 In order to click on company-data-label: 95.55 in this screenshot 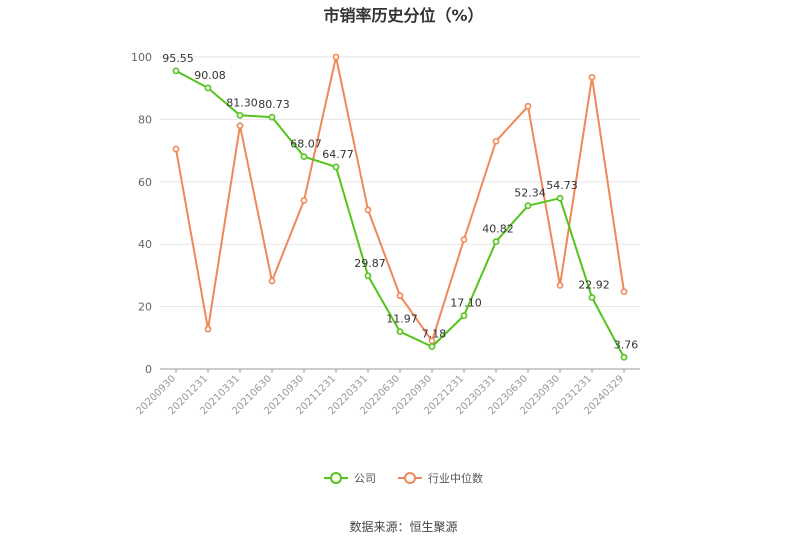, I will do `click(178, 58)`.